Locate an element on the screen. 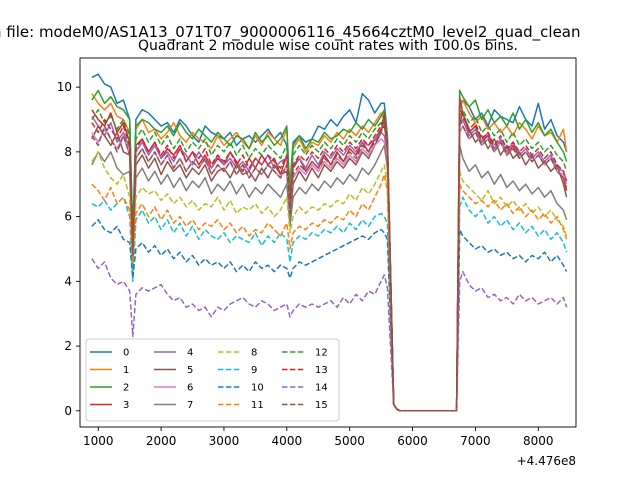  x-tick-label: 4000 is located at coordinates (287, 441).